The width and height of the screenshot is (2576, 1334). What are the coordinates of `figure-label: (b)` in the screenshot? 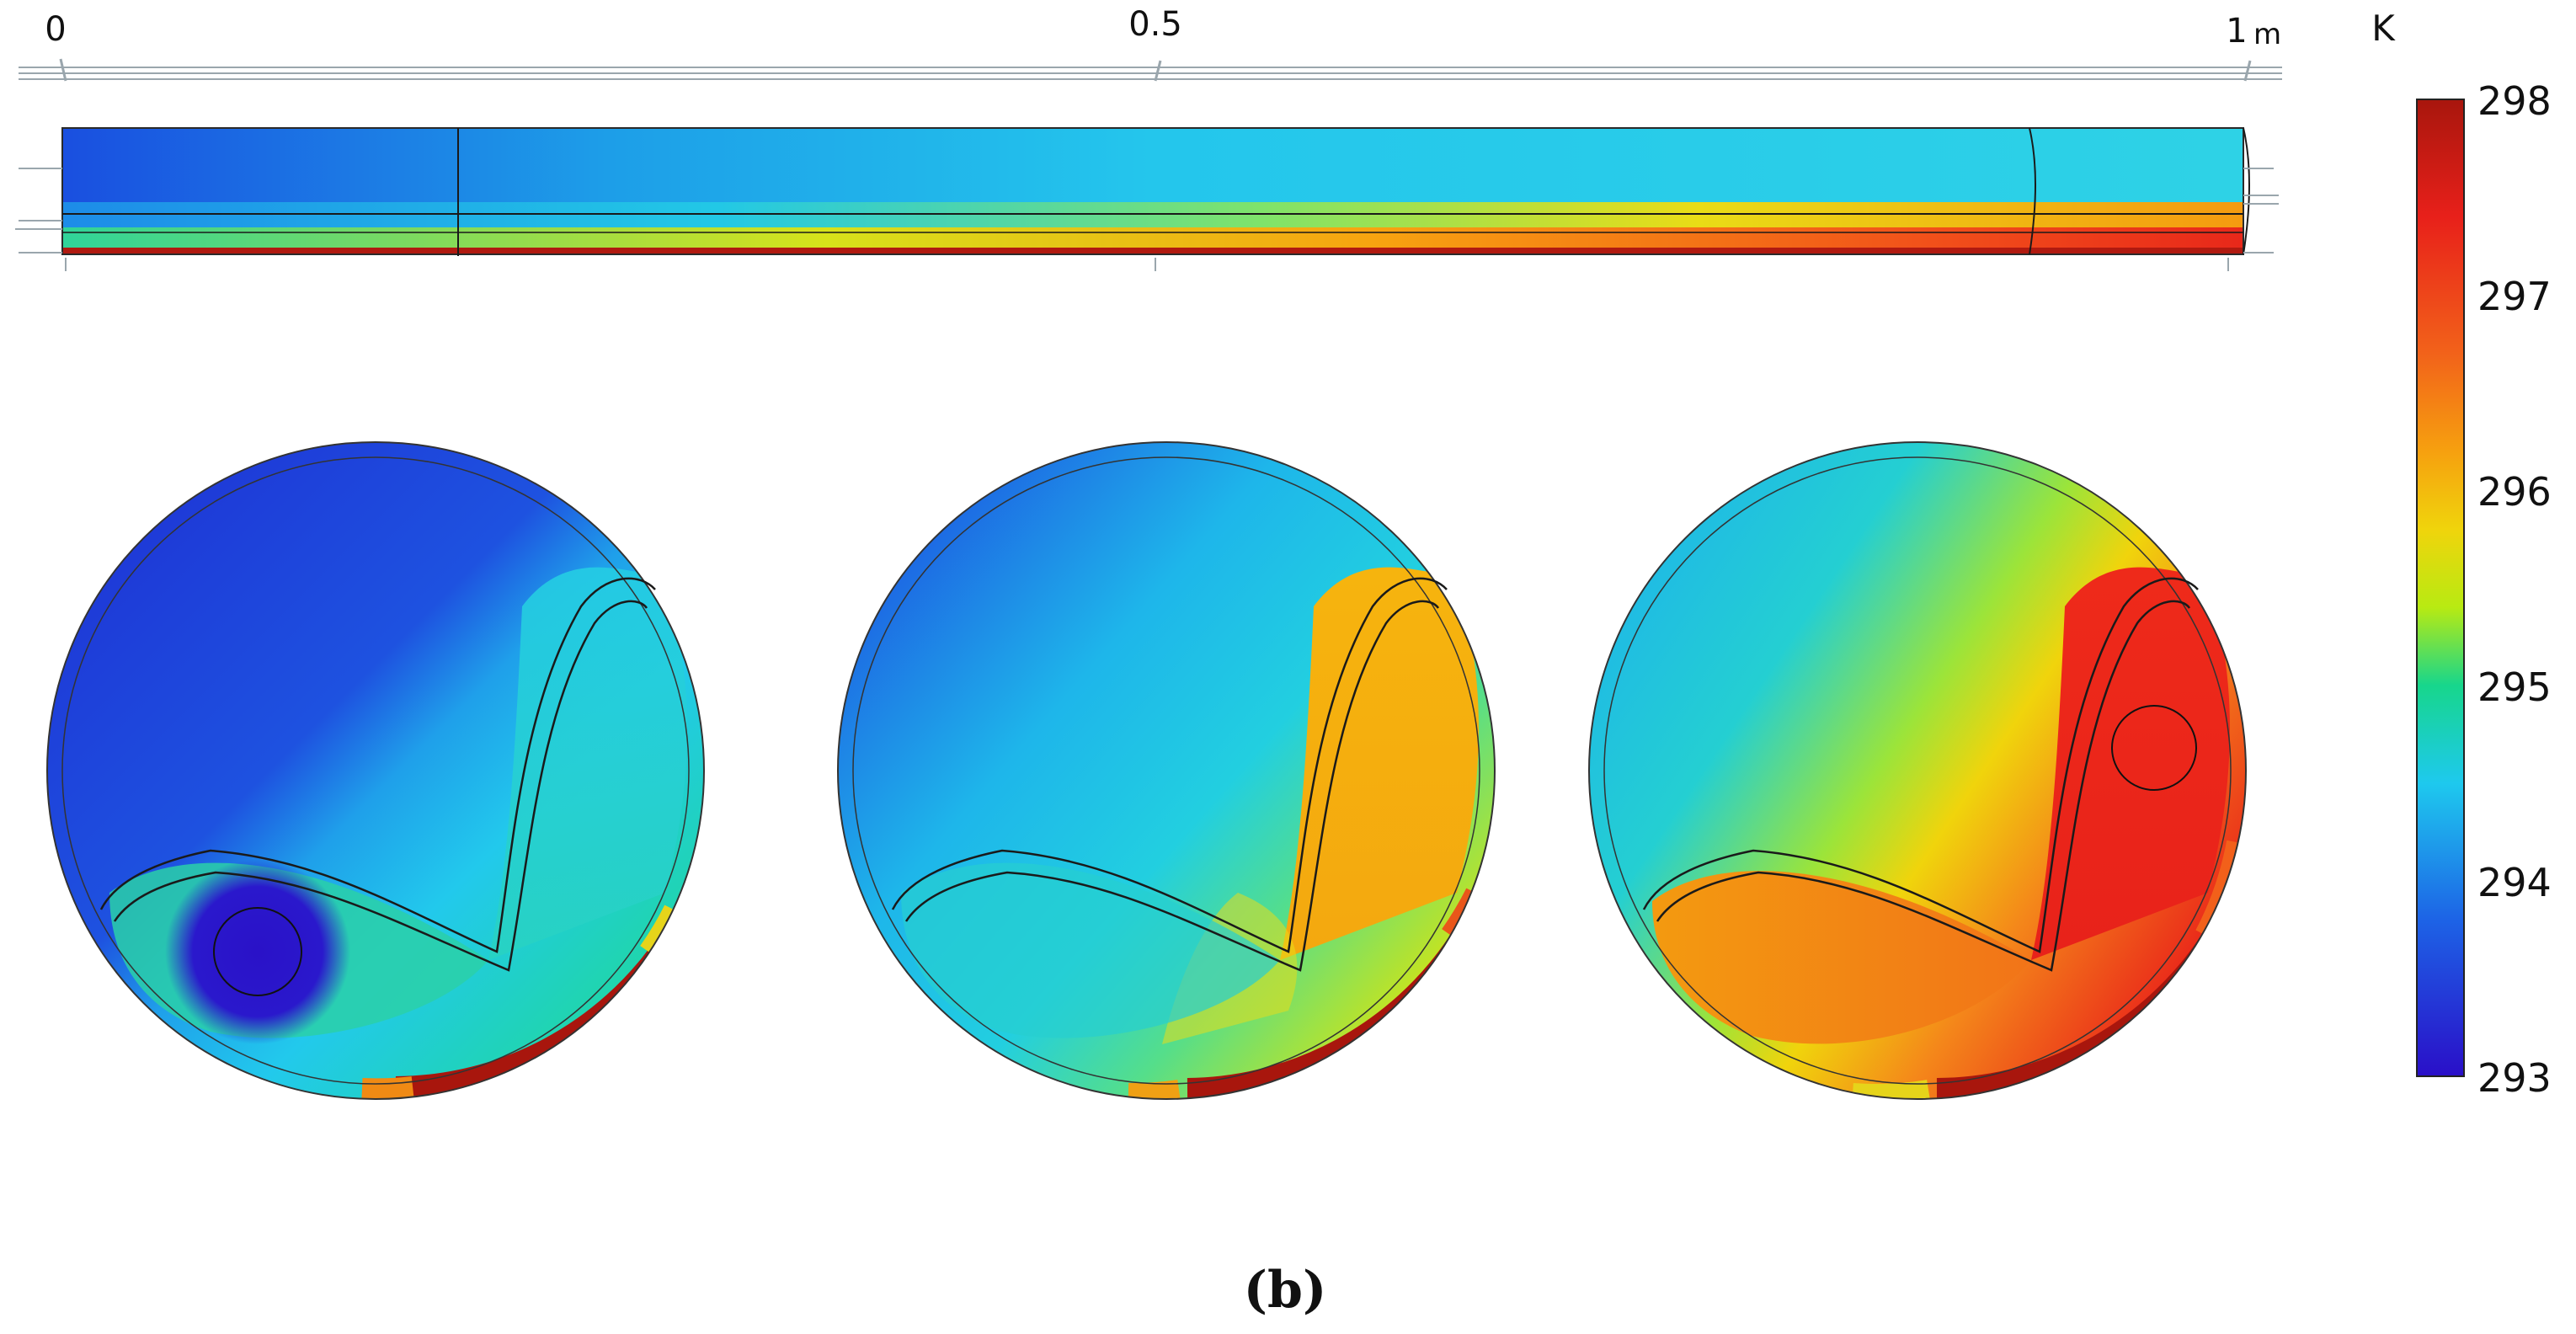 It's located at (1285, 1290).